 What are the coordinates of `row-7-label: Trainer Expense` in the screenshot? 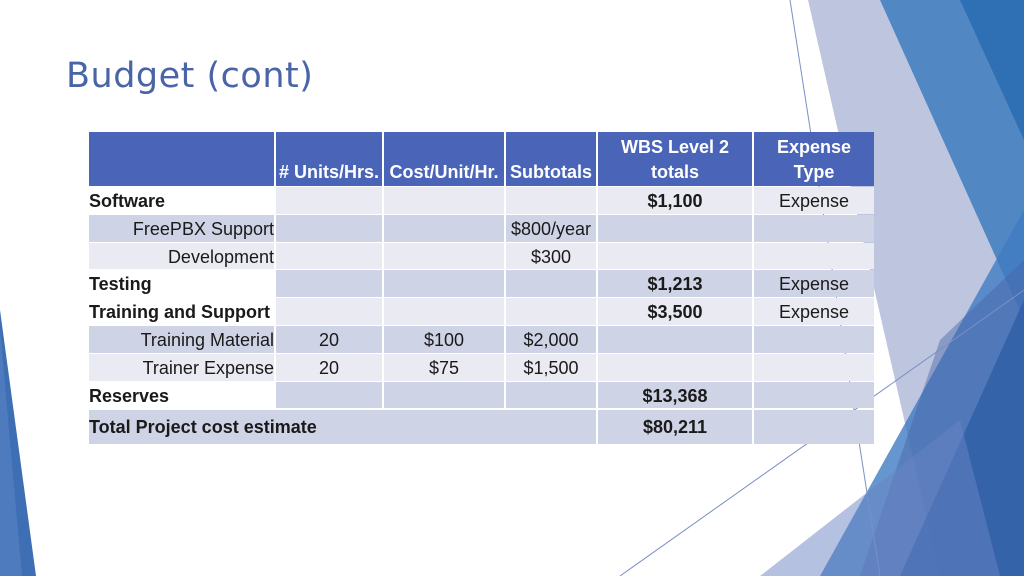 It's located at (181, 367).